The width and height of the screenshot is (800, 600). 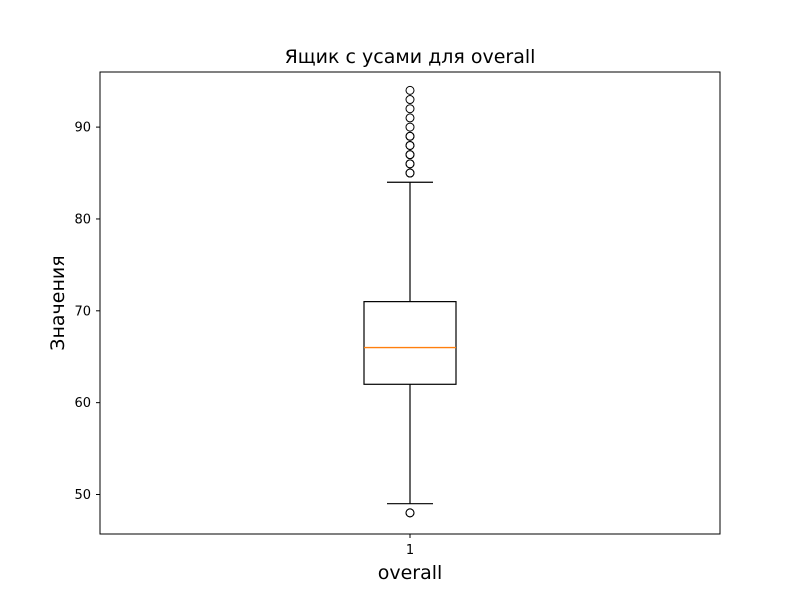 I want to click on x-axis: 1, so click(x=410, y=546).